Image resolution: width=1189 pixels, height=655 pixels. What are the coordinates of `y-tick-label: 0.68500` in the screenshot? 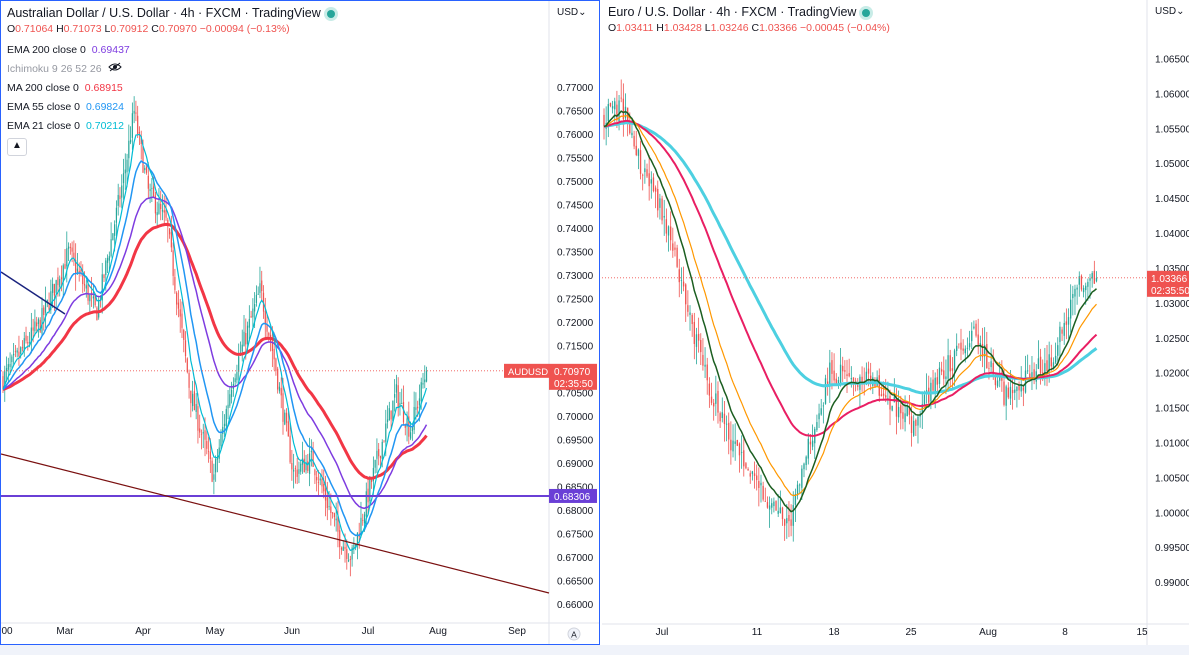 It's located at (575, 487).